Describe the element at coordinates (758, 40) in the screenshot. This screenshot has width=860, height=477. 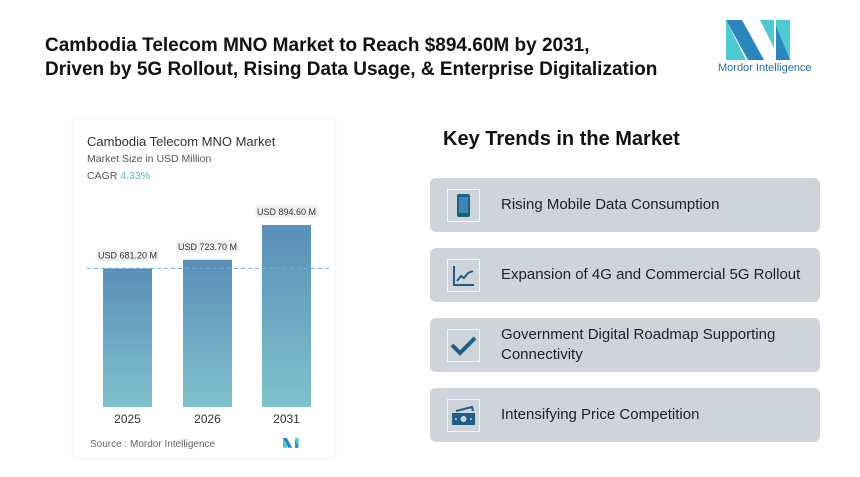
I see `mordor-logo` at that location.